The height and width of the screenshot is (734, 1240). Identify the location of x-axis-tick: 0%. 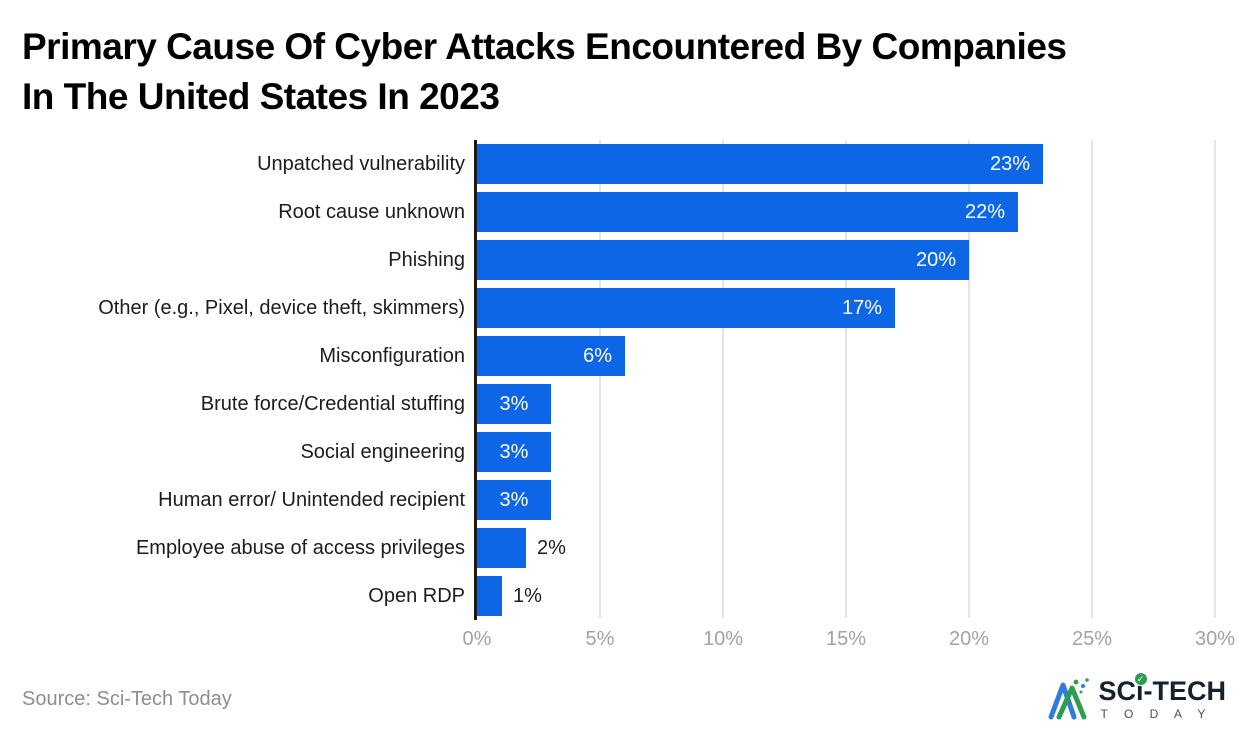
(477, 639).